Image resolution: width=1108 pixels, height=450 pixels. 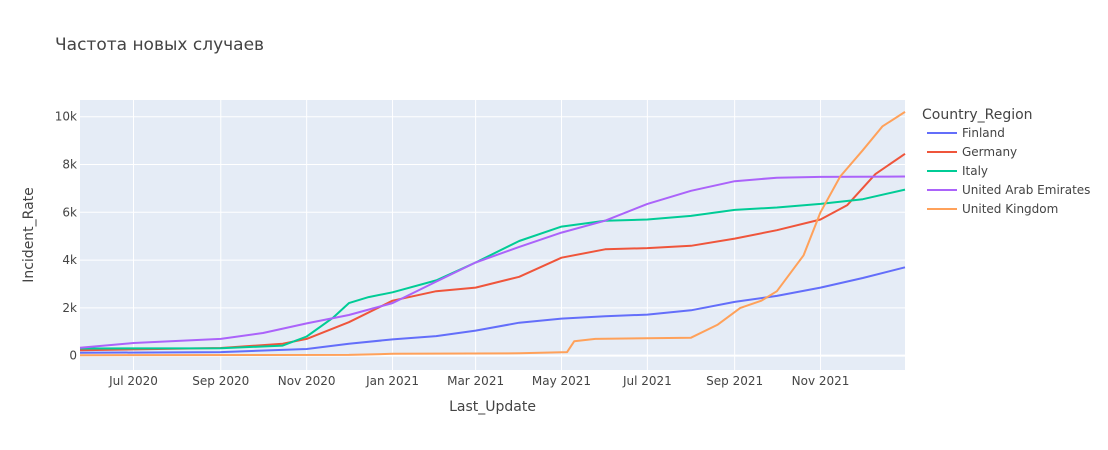 What do you see at coordinates (69, 212) in the screenshot?
I see `y-tick-label: 6k` at bounding box center [69, 212].